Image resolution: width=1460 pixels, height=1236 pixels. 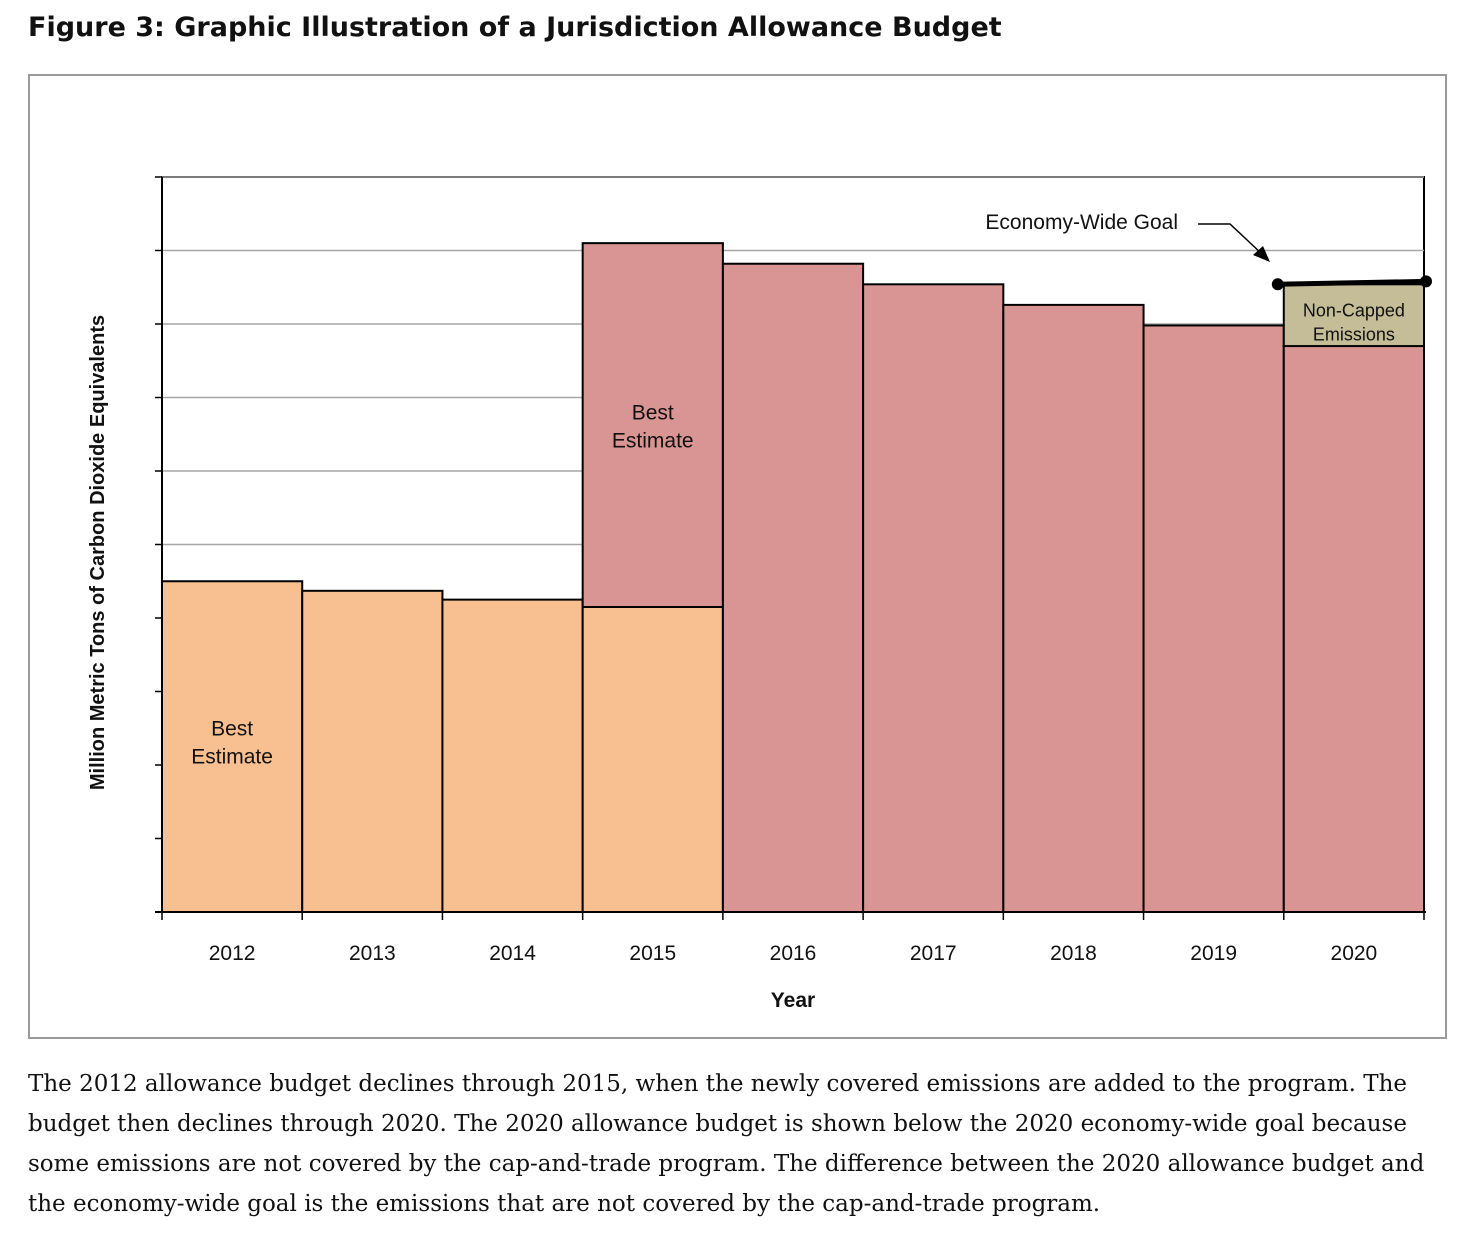 I want to click on goal-line-start-marker, so click(x=1277, y=284).